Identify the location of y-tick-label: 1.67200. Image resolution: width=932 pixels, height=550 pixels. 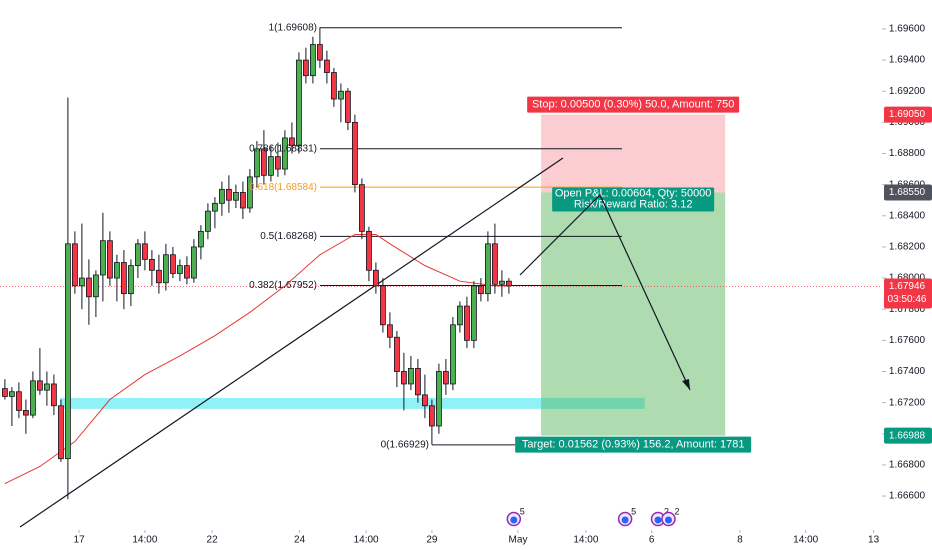
(907, 402).